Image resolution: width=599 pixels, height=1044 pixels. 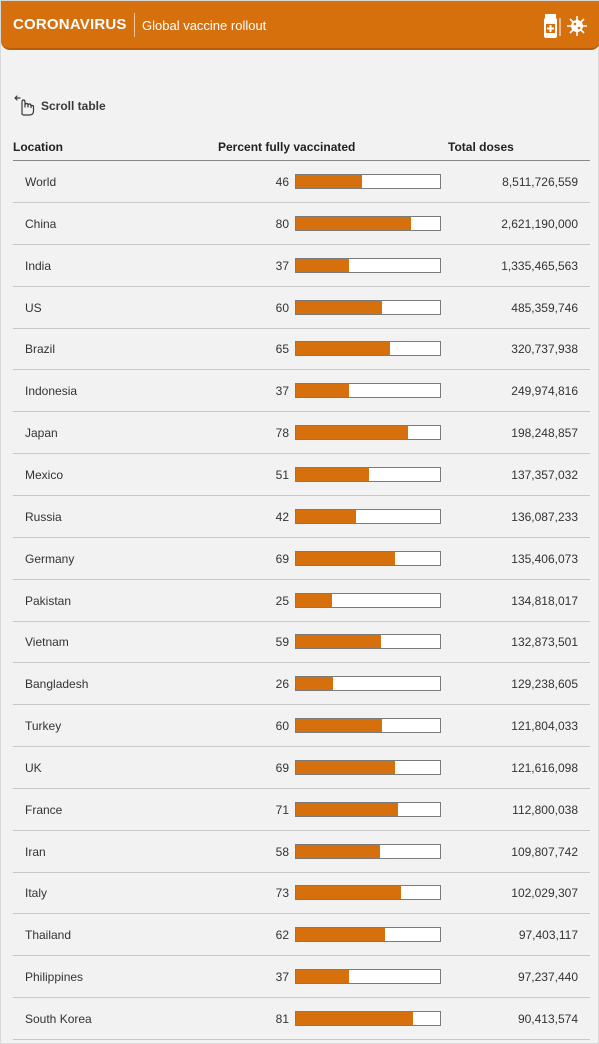 I want to click on table-row: UK 69 121,616,098, so click(x=301, y=768).